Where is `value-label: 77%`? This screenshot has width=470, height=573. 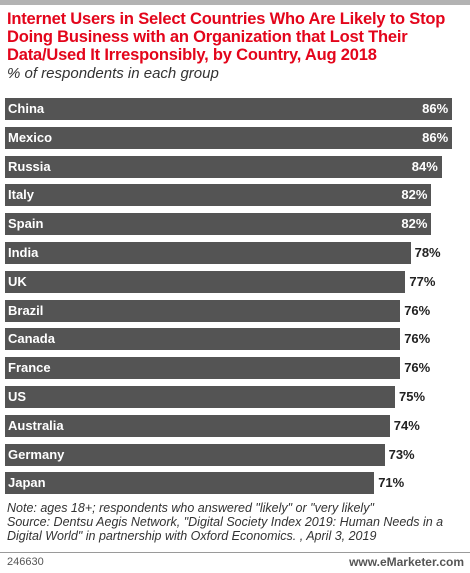
value-label: 77% is located at coordinates (422, 281).